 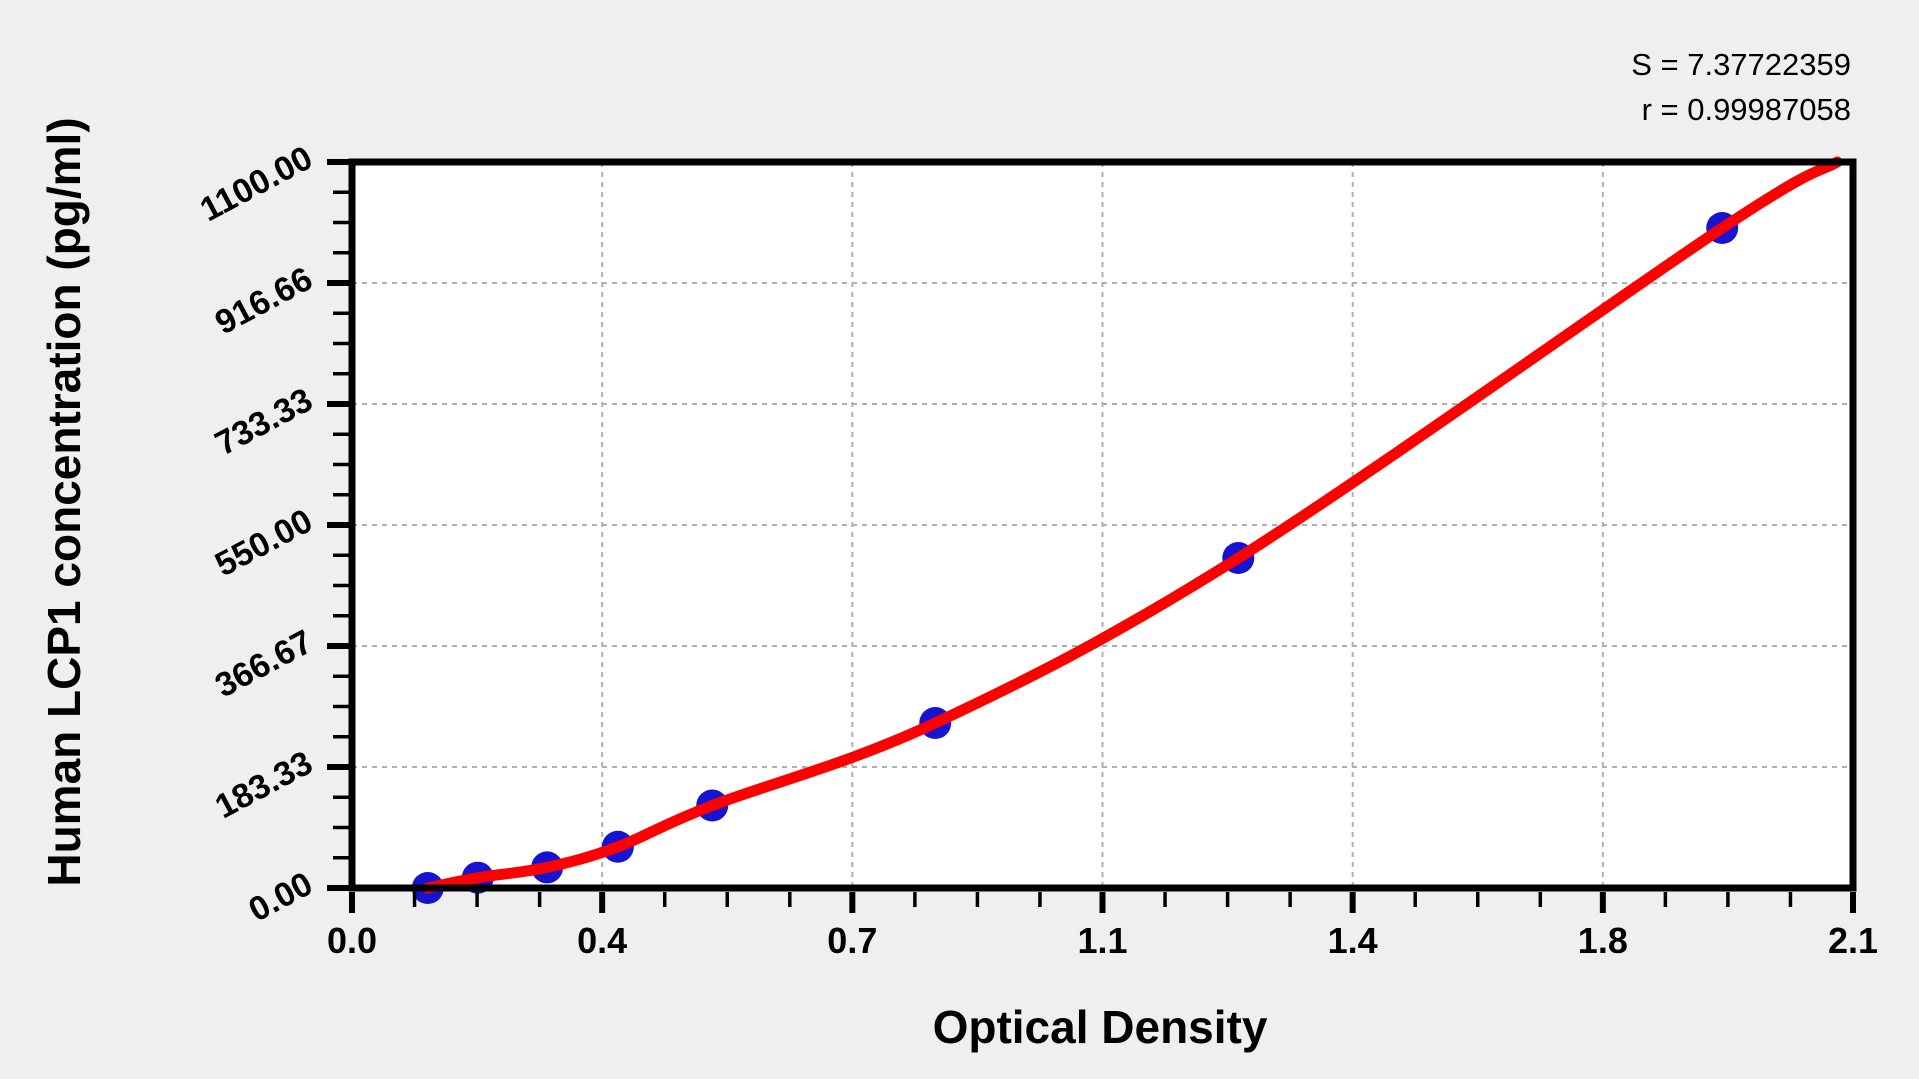 I want to click on x-tick-label: 1.4, so click(x=1352, y=940).